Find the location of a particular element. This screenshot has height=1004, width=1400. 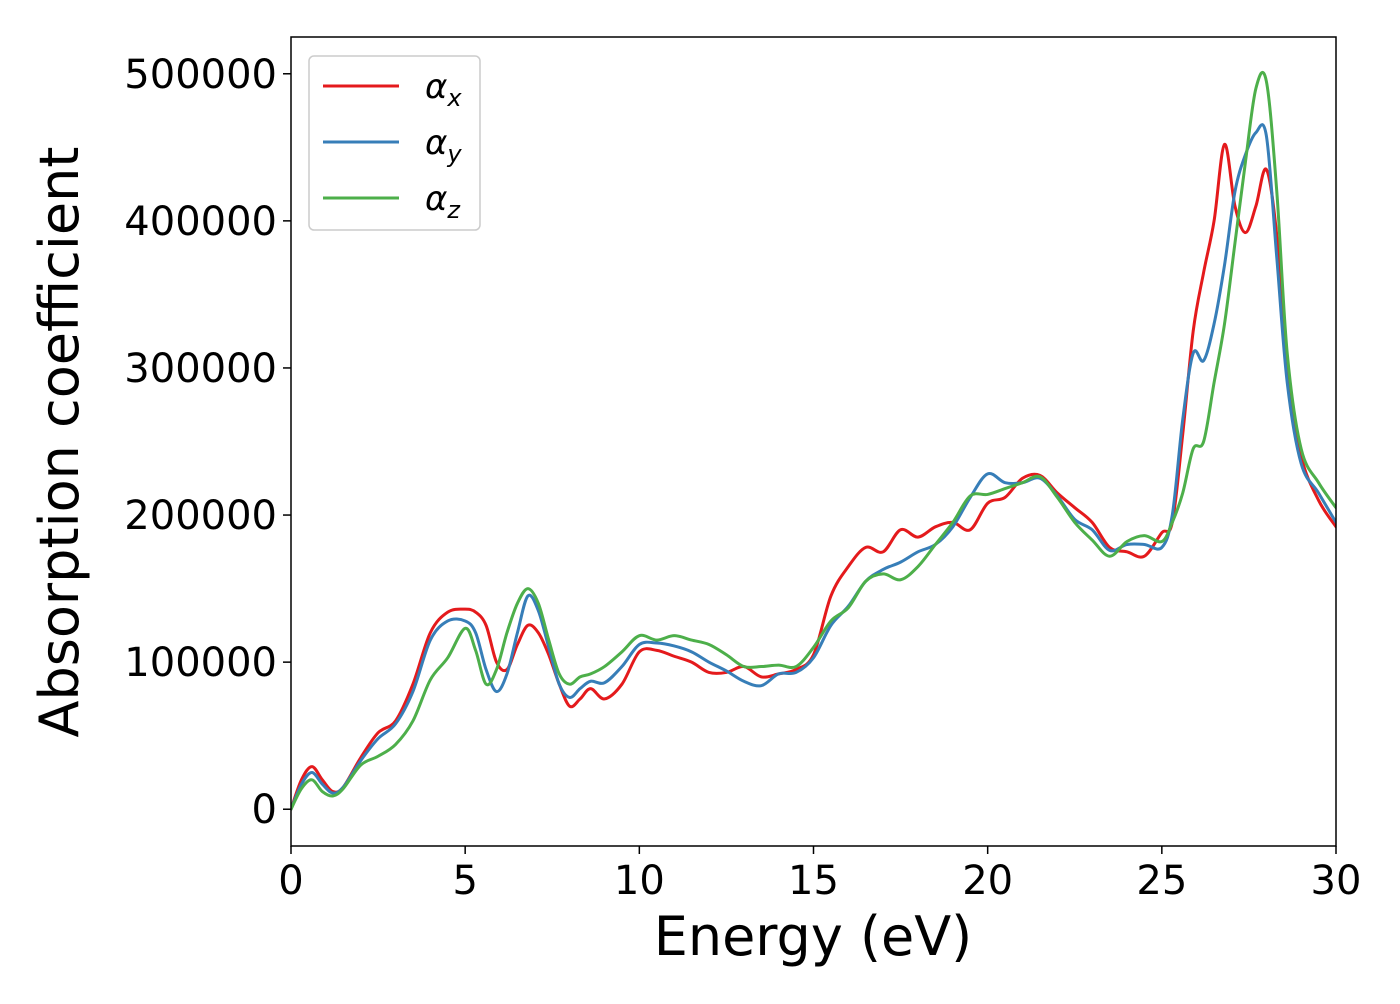

legend-label-y: αy is located at coordinates (443, 145).